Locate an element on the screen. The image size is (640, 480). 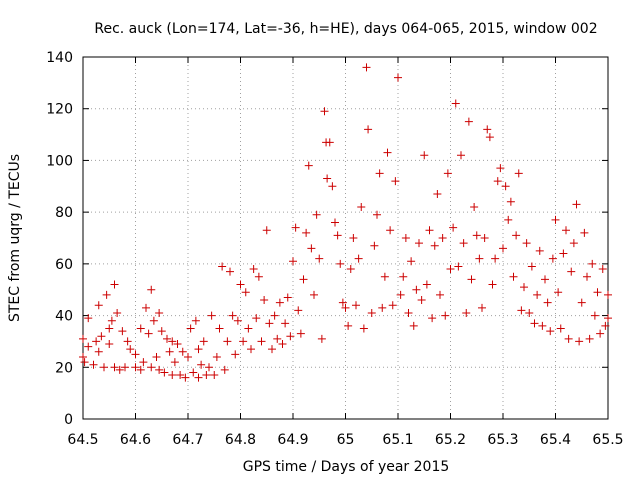
x-tick-label: 64.9 is located at coordinates (292, 440).